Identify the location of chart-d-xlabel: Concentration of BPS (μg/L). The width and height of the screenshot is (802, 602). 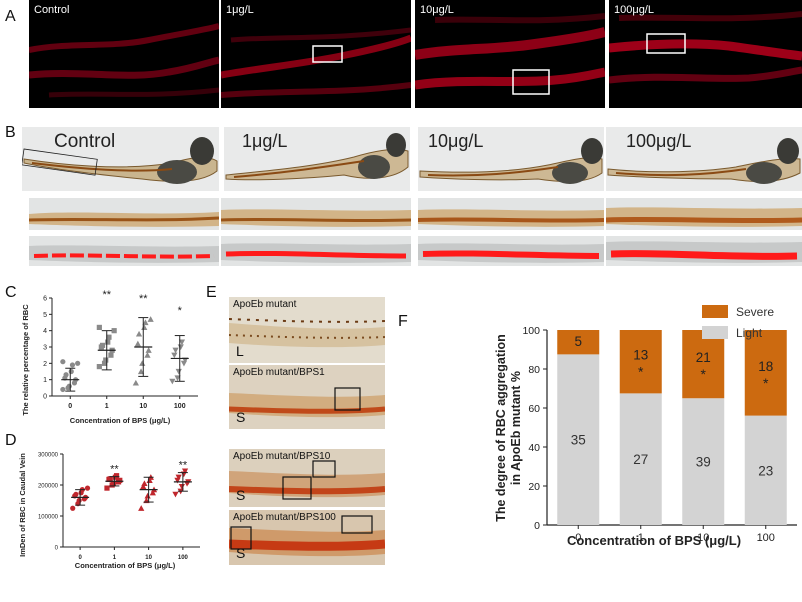
(125, 565).